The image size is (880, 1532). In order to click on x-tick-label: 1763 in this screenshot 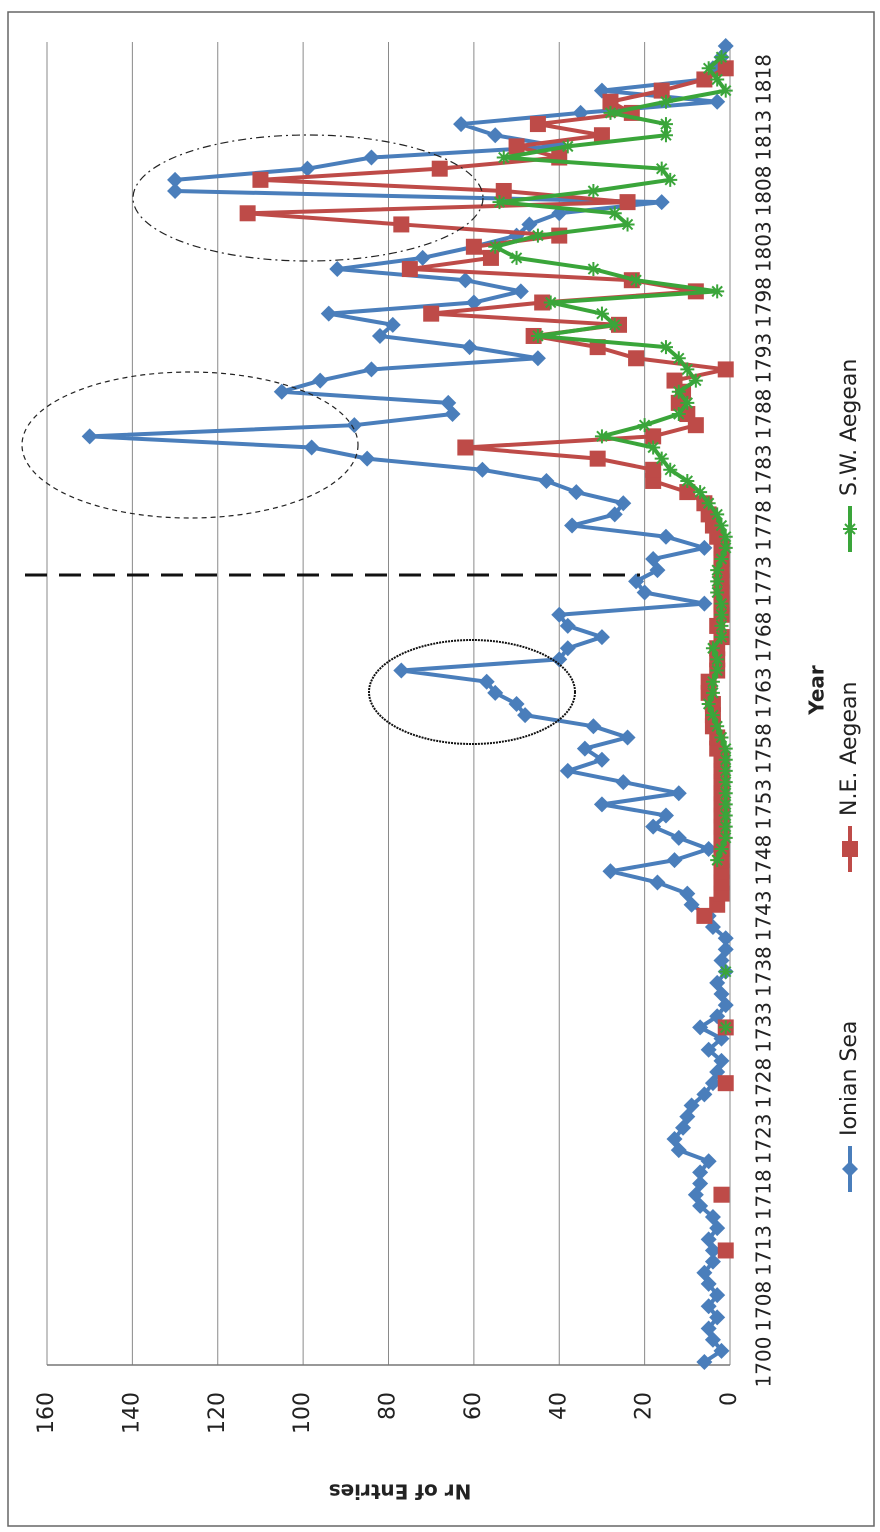, I will do `click(764, 692)`.